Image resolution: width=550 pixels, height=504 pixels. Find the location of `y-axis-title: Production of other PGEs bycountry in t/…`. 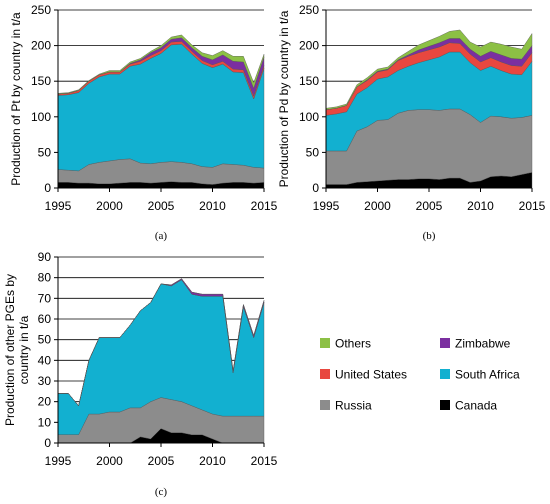

y-axis-title: Production of other PGEs bycountry in t/… is located at coordinates (17, 350).